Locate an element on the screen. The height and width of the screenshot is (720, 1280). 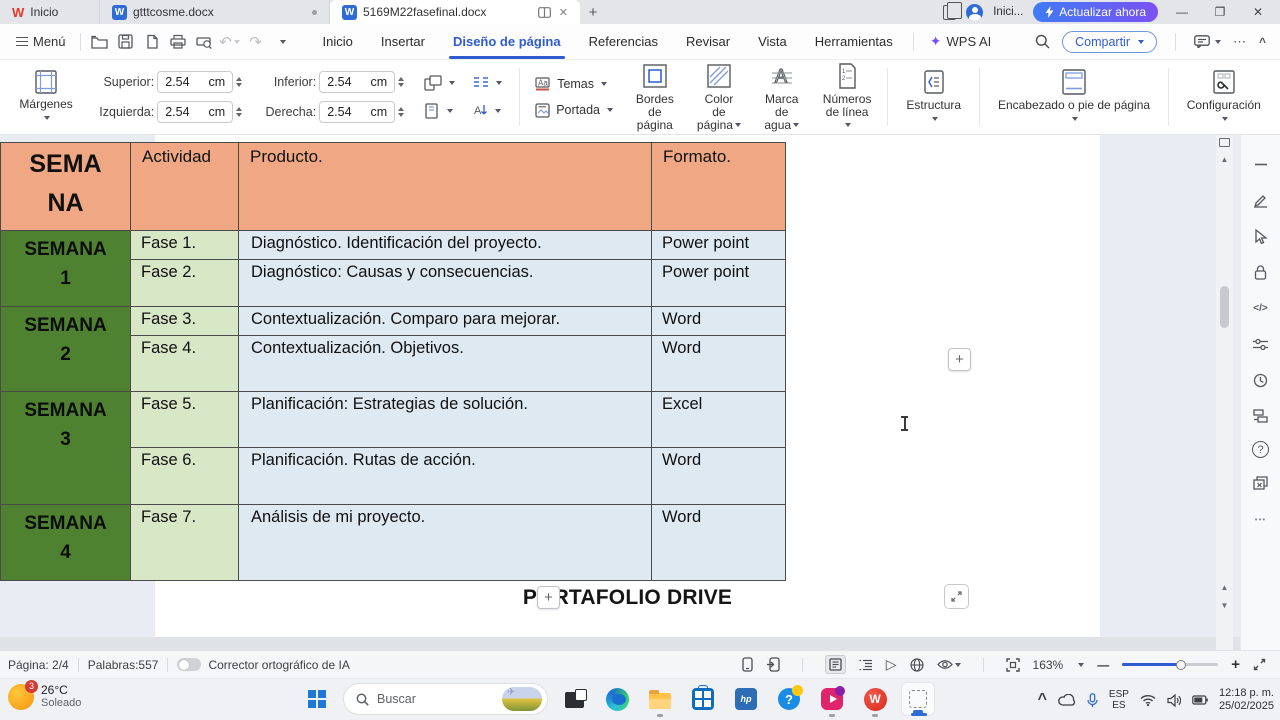
split-view-icon is located at coordinates (544, 12).